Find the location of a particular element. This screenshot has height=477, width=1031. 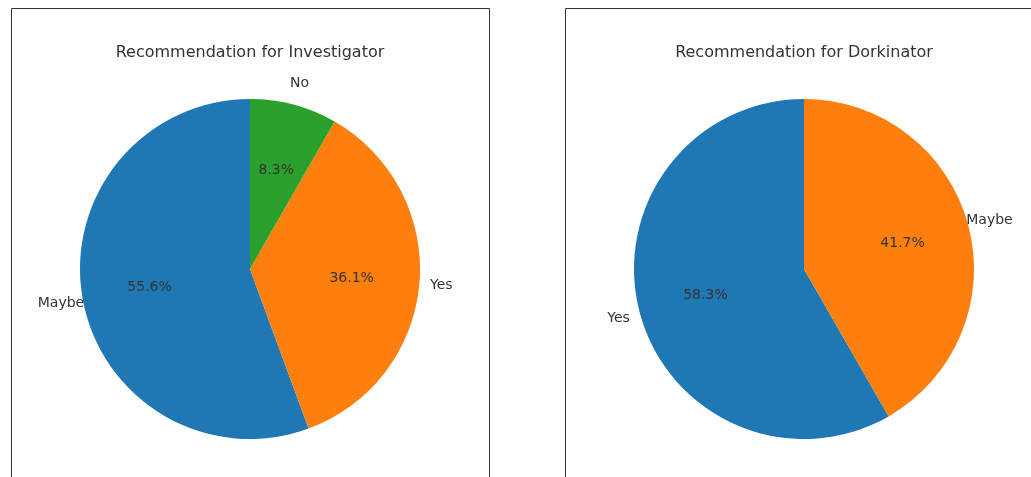

data-label: 8.3% is located at coordinates (276, 169).